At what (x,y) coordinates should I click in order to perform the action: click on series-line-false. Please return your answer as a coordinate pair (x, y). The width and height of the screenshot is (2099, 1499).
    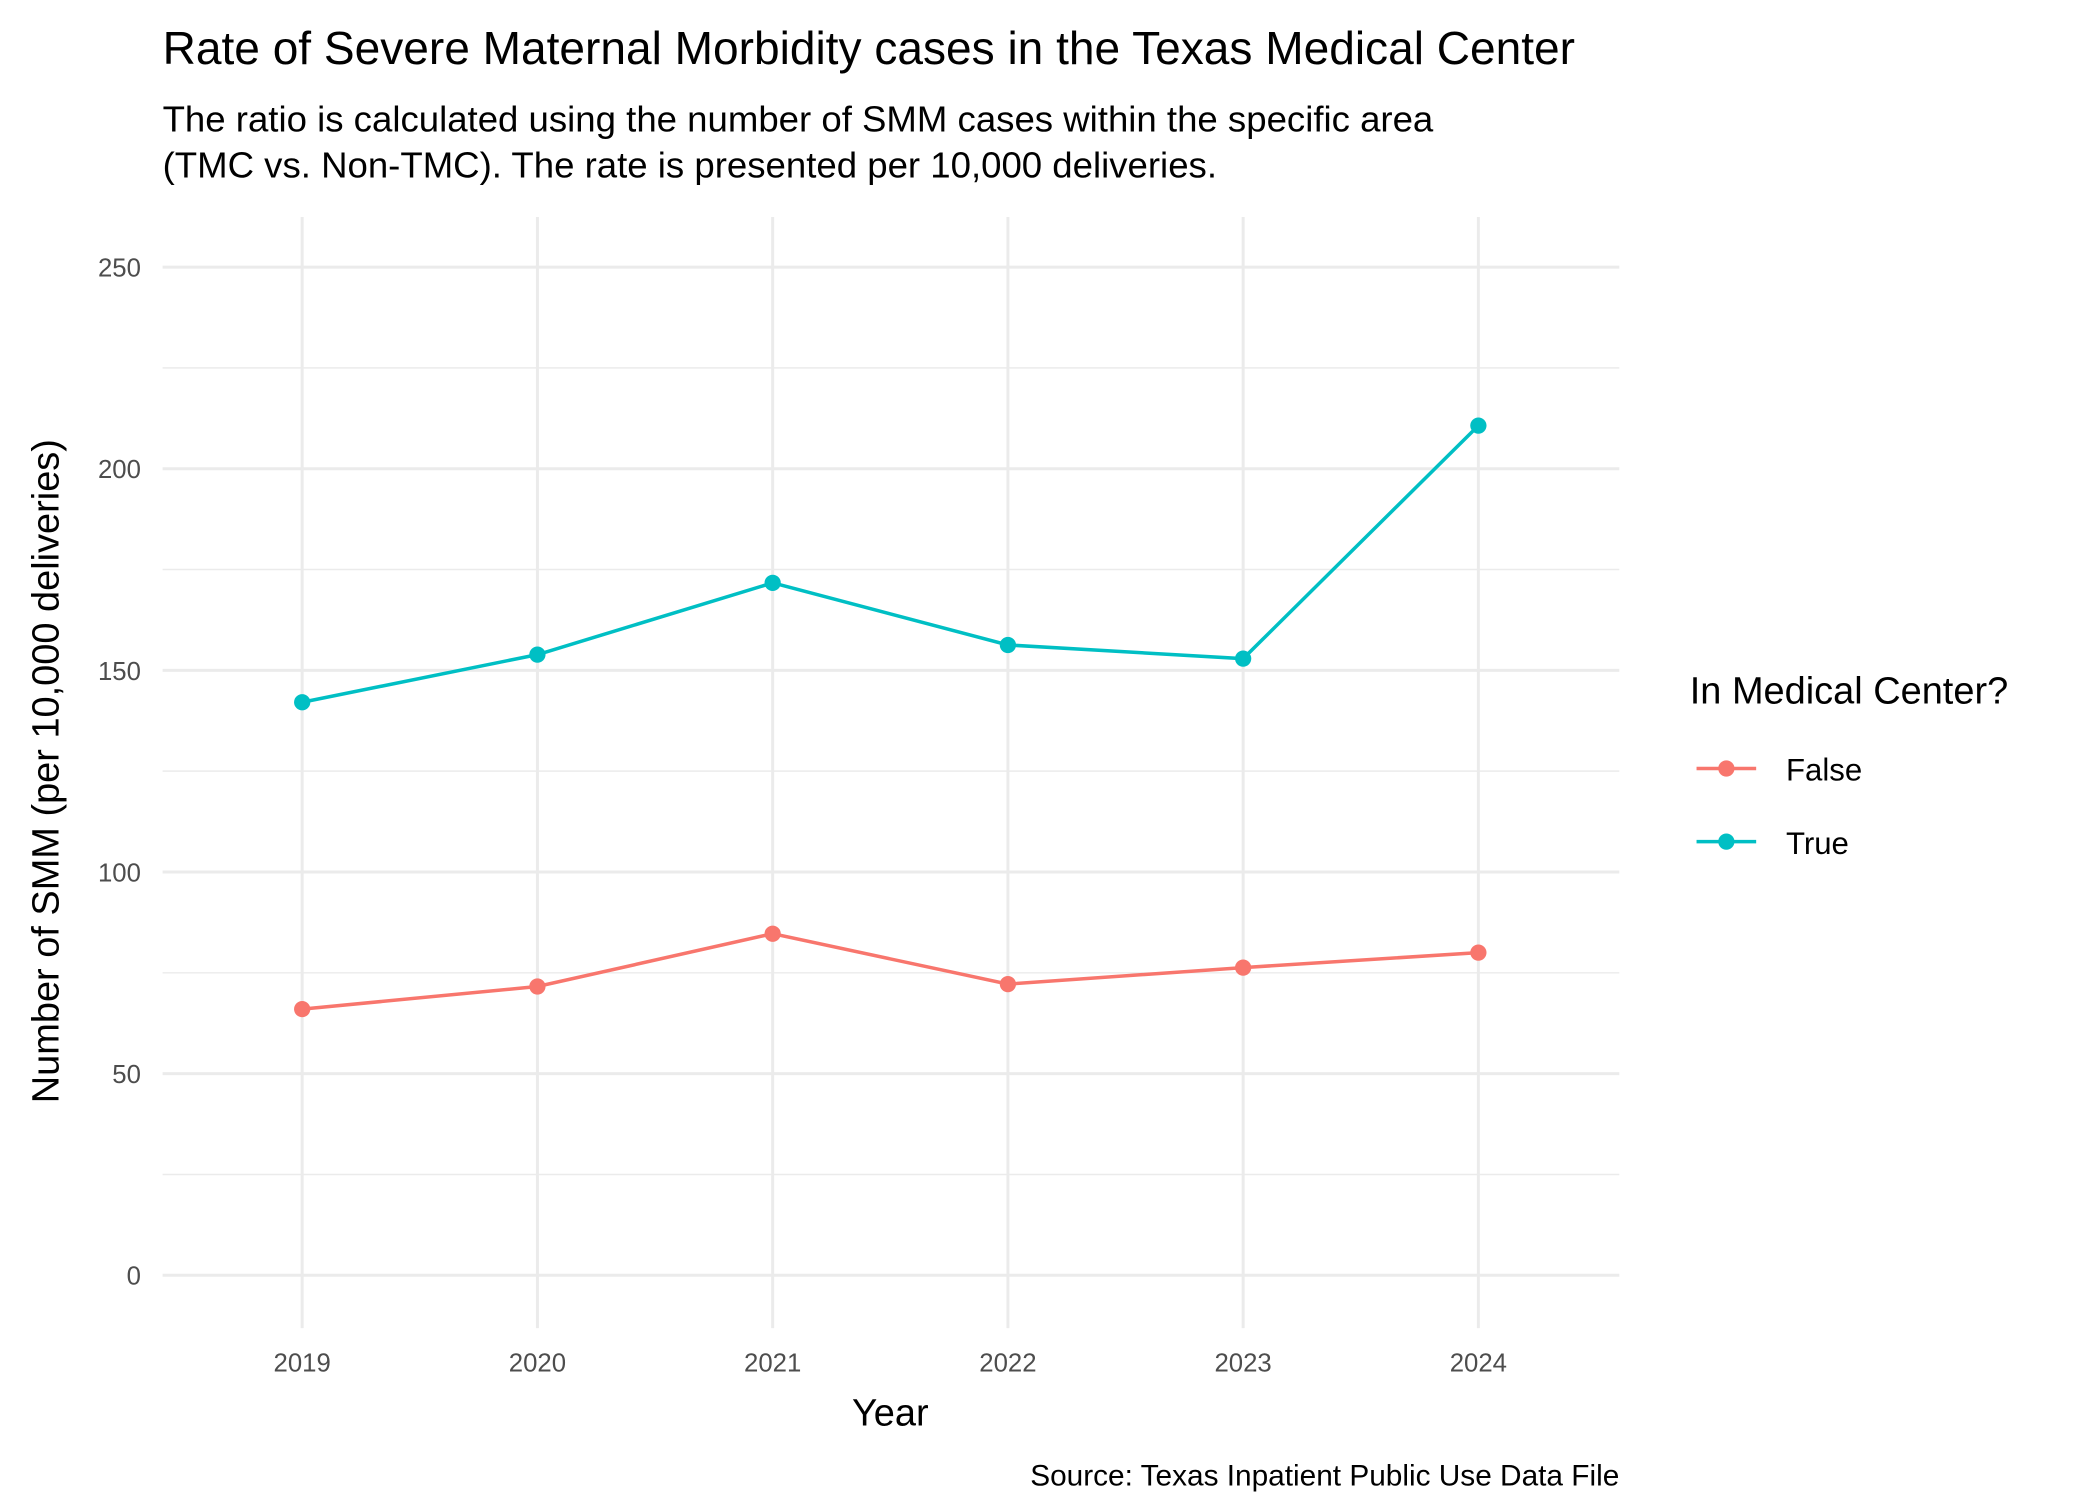
    Looking at the image, I should click on (890, 971).